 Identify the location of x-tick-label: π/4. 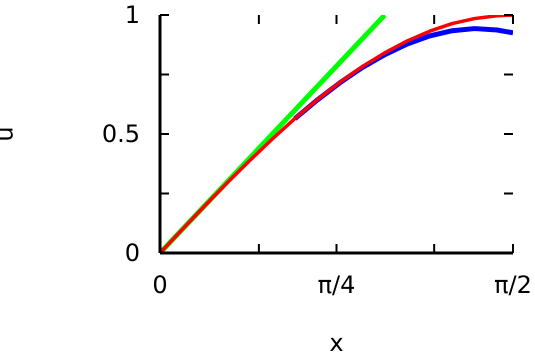
(337, 285).